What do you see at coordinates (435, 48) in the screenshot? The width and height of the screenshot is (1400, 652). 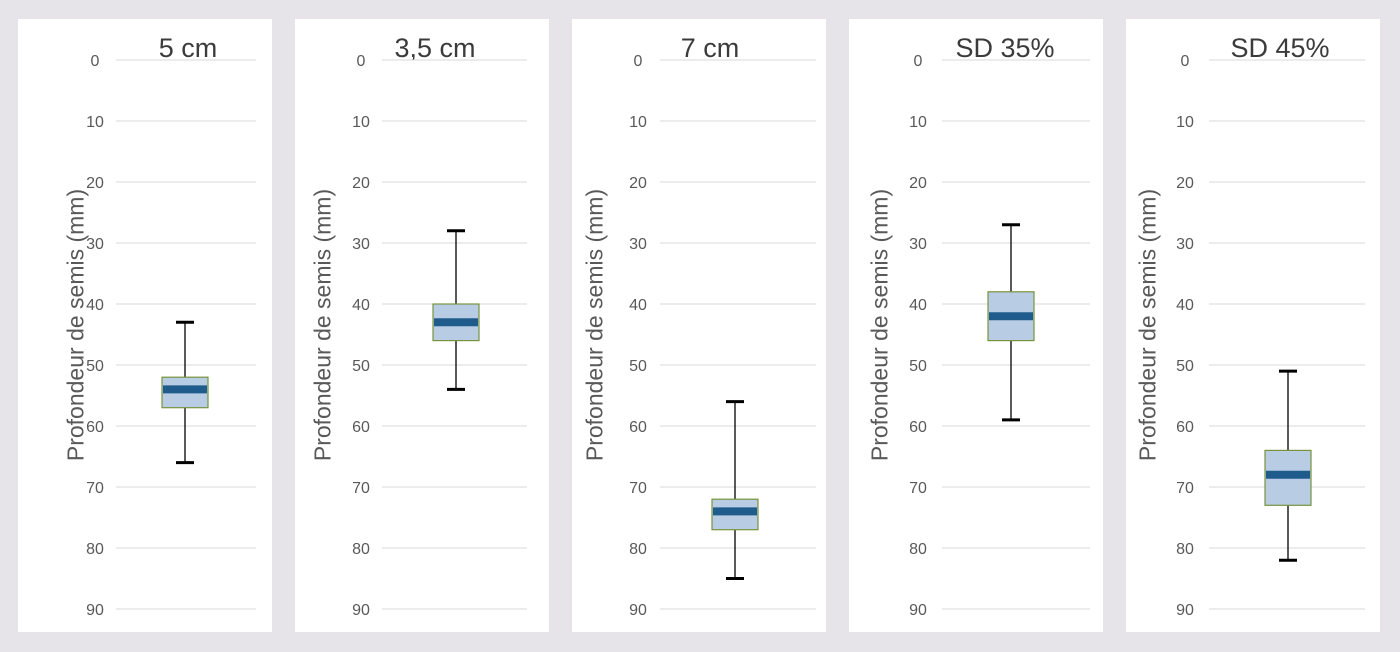 I see `chart-title: 3,5 cm` at bounding box center [435, 48].